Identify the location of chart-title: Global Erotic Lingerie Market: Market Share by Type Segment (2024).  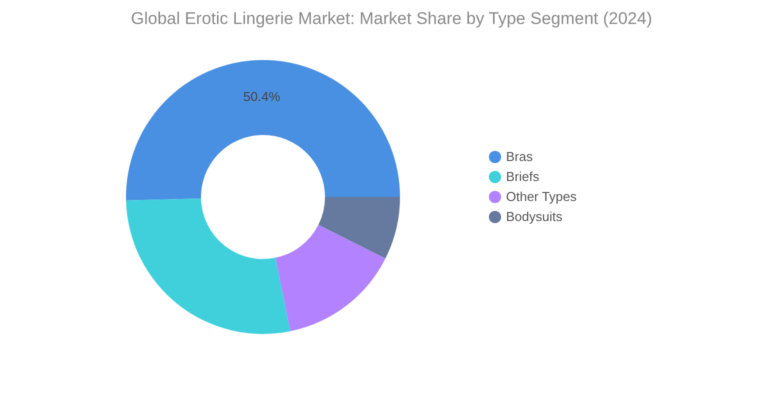
(391, 18).